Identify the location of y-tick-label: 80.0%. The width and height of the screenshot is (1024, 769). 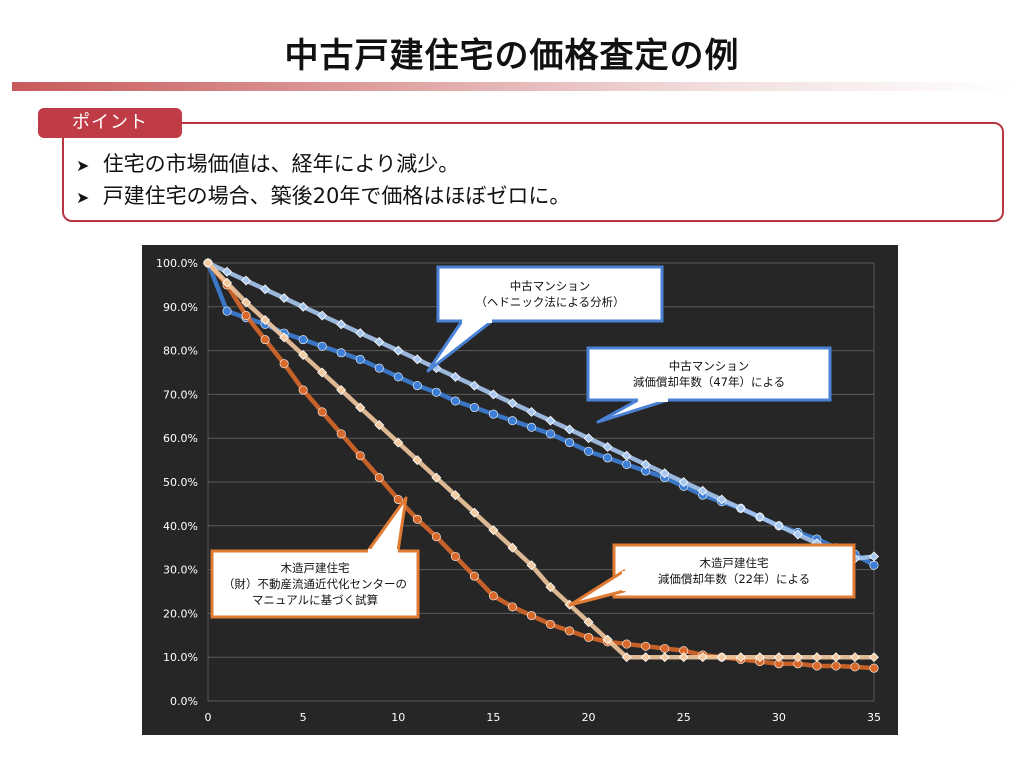
(180, 351).